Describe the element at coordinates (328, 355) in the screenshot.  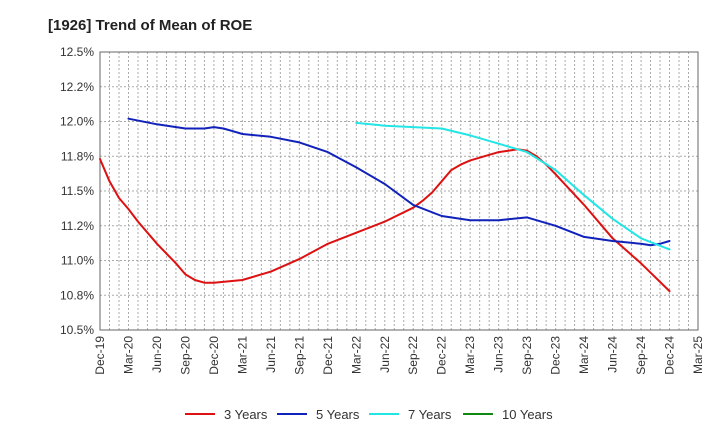
I see `x-tick-label: Dec-21` at that location.